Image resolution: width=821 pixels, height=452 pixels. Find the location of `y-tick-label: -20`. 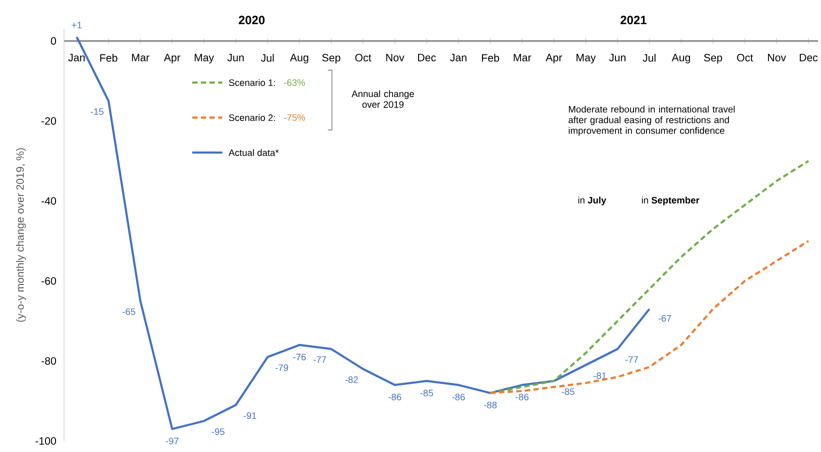

y-tick-label: -20 is located at coordinates (49, 121).